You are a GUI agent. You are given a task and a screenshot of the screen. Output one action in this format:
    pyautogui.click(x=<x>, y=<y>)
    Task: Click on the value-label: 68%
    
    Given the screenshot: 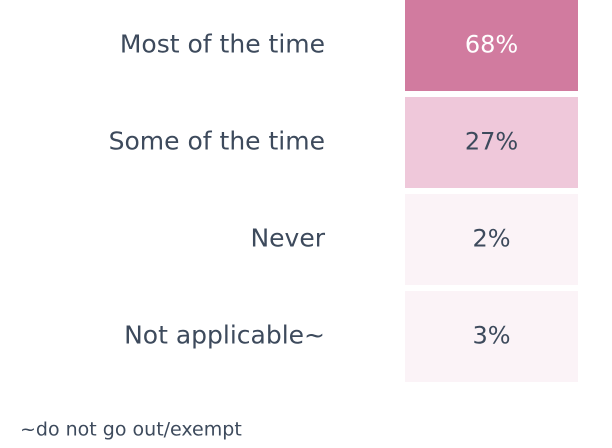 What is the action you would take?
    pyautogui.click(x=491, y=45)
    